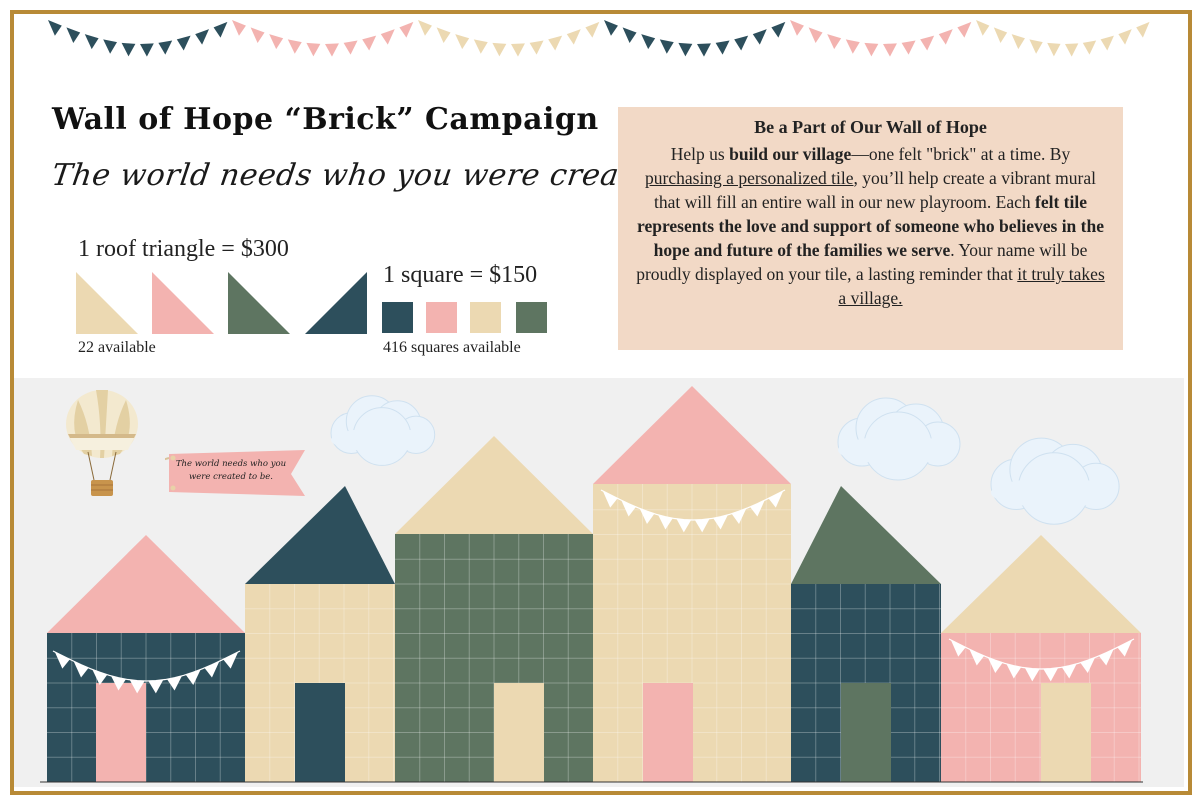  Describe the element at coordinates (971, 286) in the screenshot. I see `info-underline-village: it truly takes a village.` at that location.